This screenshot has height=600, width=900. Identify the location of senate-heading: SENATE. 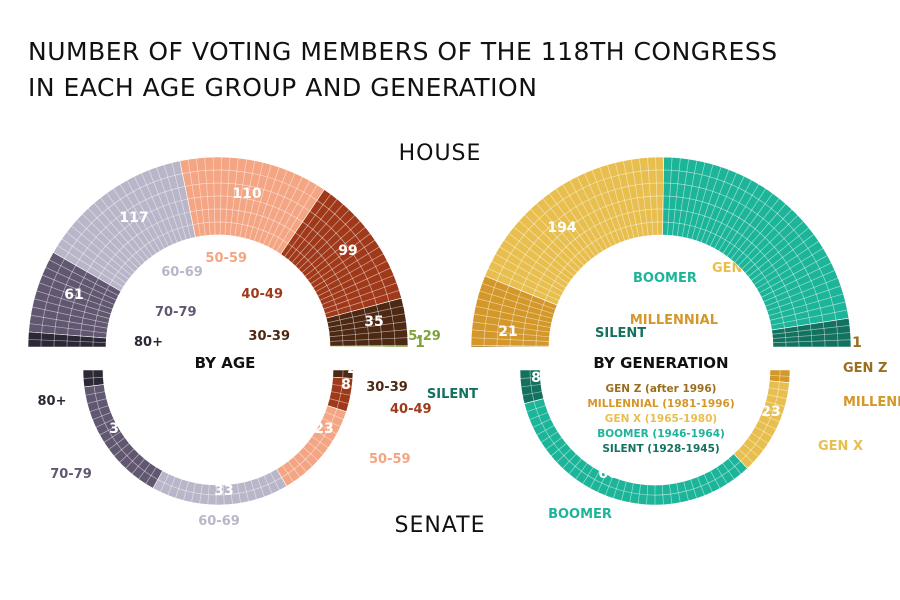
(439, 525).